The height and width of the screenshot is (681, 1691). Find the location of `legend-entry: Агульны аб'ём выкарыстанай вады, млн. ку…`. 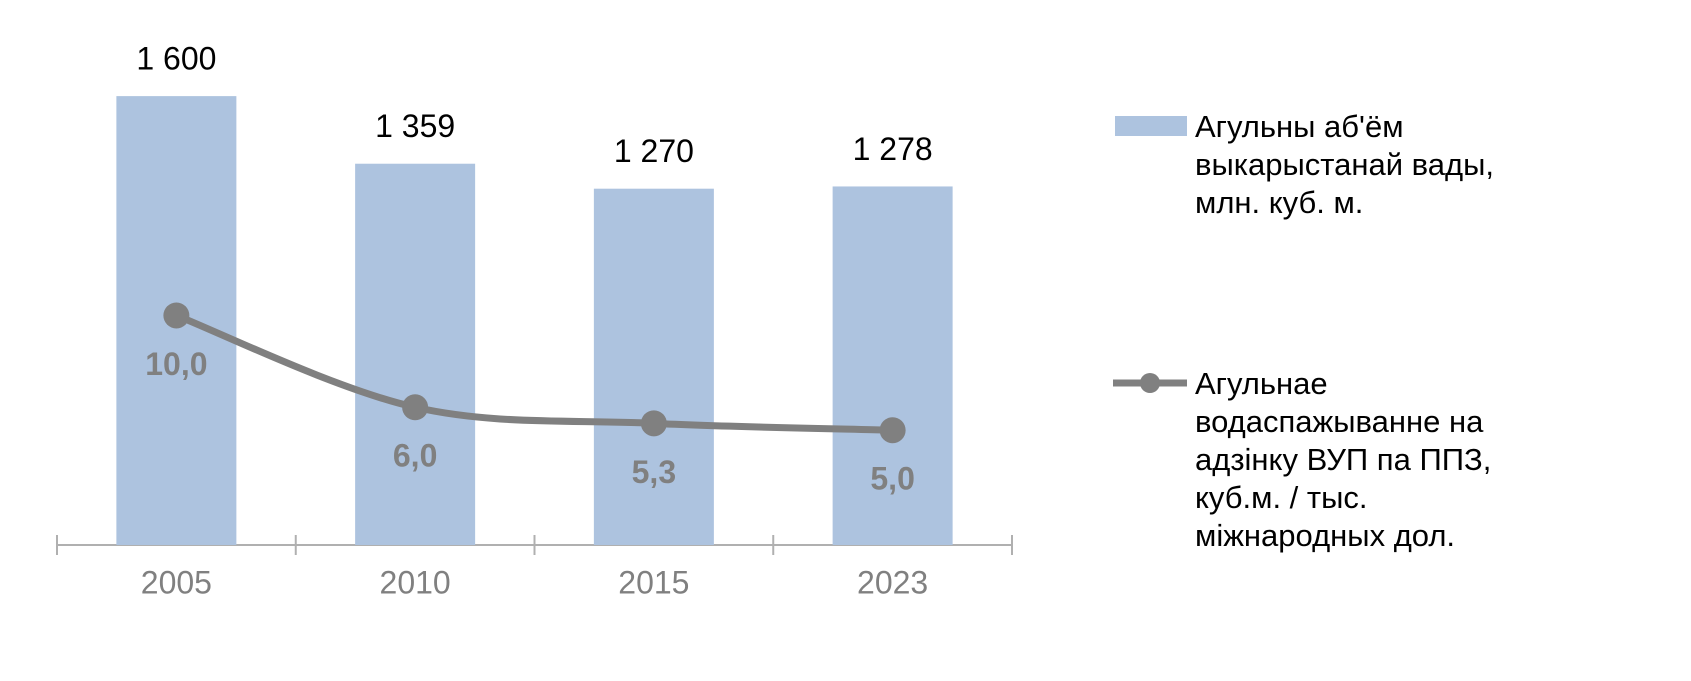

legend-entry: Агульны аб'ём выкарыстанай вады, млн. ку… is located at coordinates (1344, 164).